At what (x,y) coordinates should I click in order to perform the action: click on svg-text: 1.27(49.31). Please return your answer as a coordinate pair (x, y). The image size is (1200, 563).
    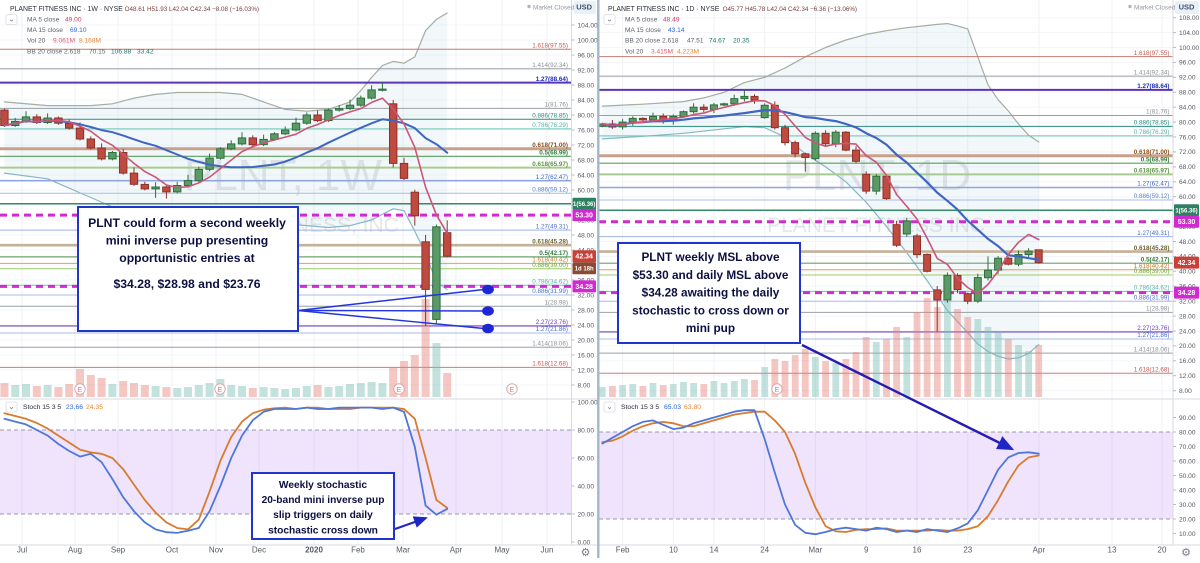
    Looking at the image, I should click on (552, 226).